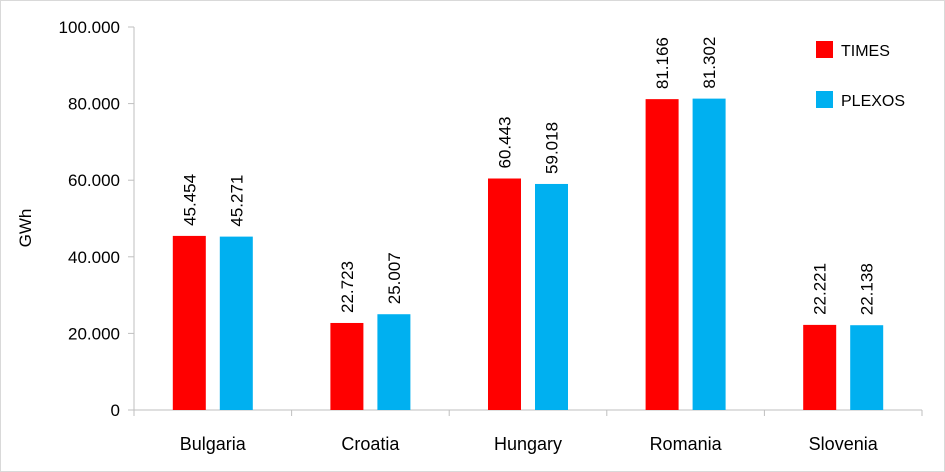 This screenshot has height=472, width=945. Describe the element at coordinates (25, 228) in the screenshot. I see `y-axis-title: GWh` at that location.